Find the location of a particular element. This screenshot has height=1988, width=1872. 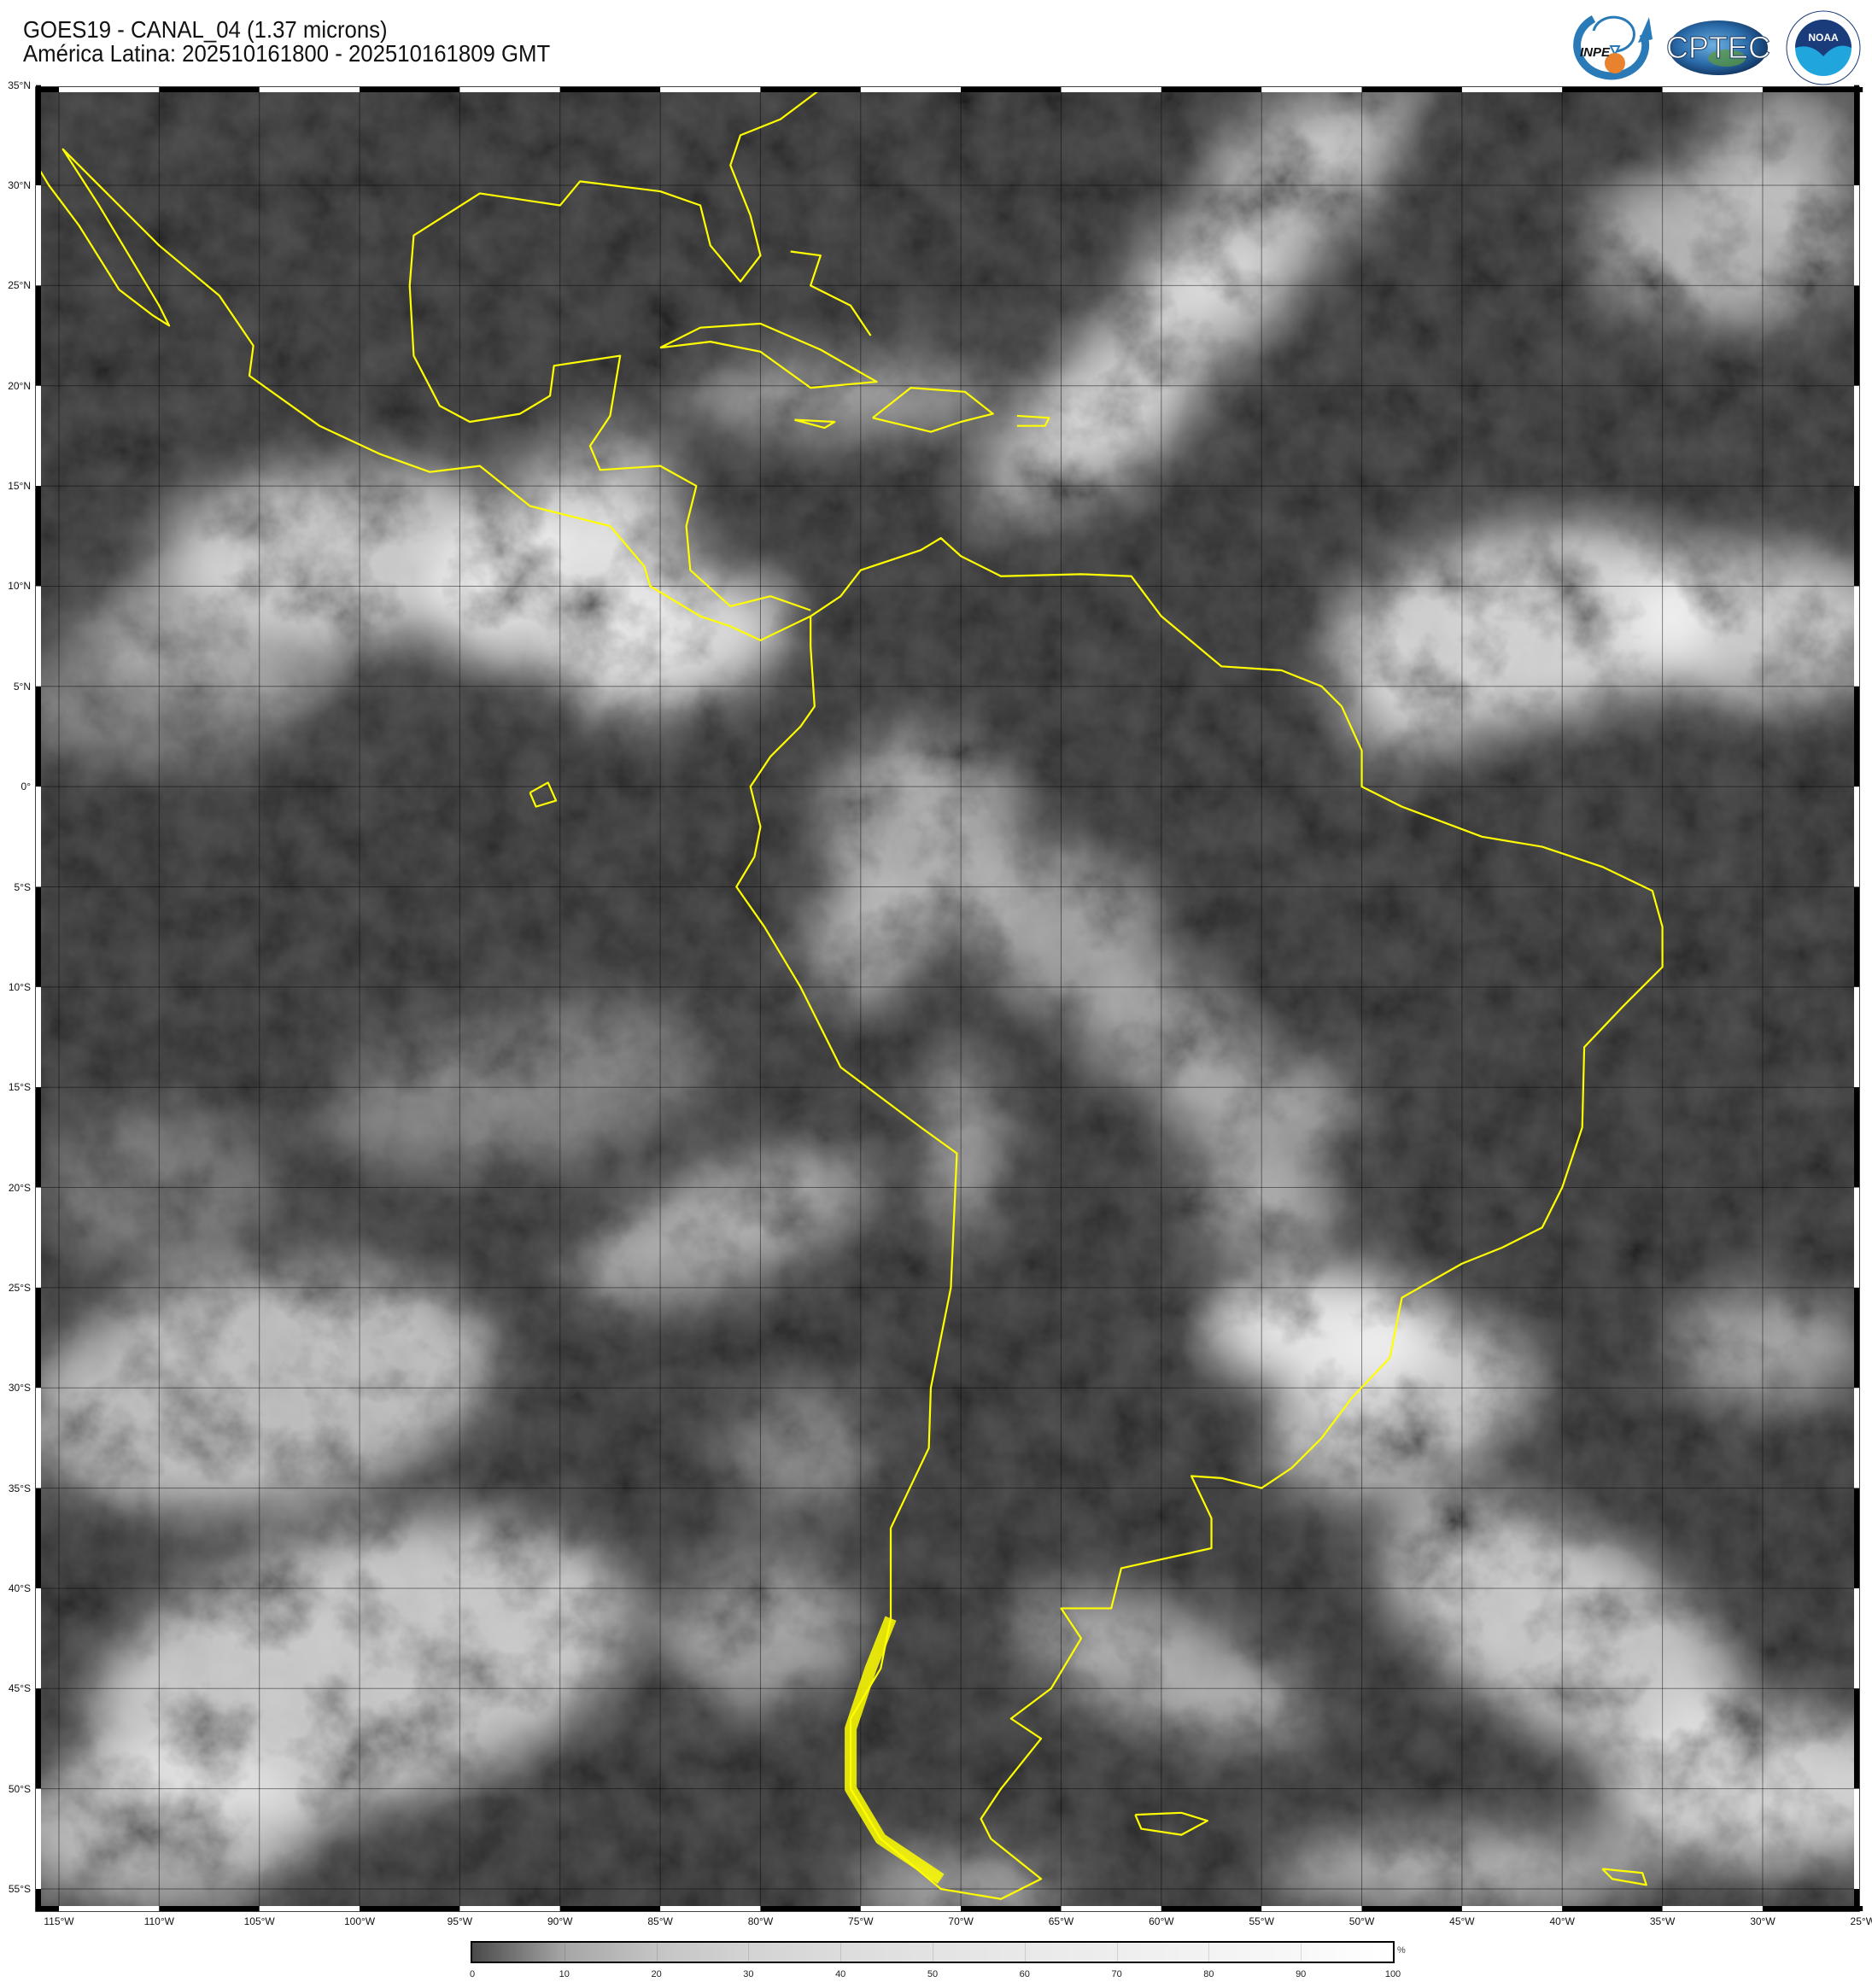

lon-label: 35°W is located at coordinates (1662, 1921).